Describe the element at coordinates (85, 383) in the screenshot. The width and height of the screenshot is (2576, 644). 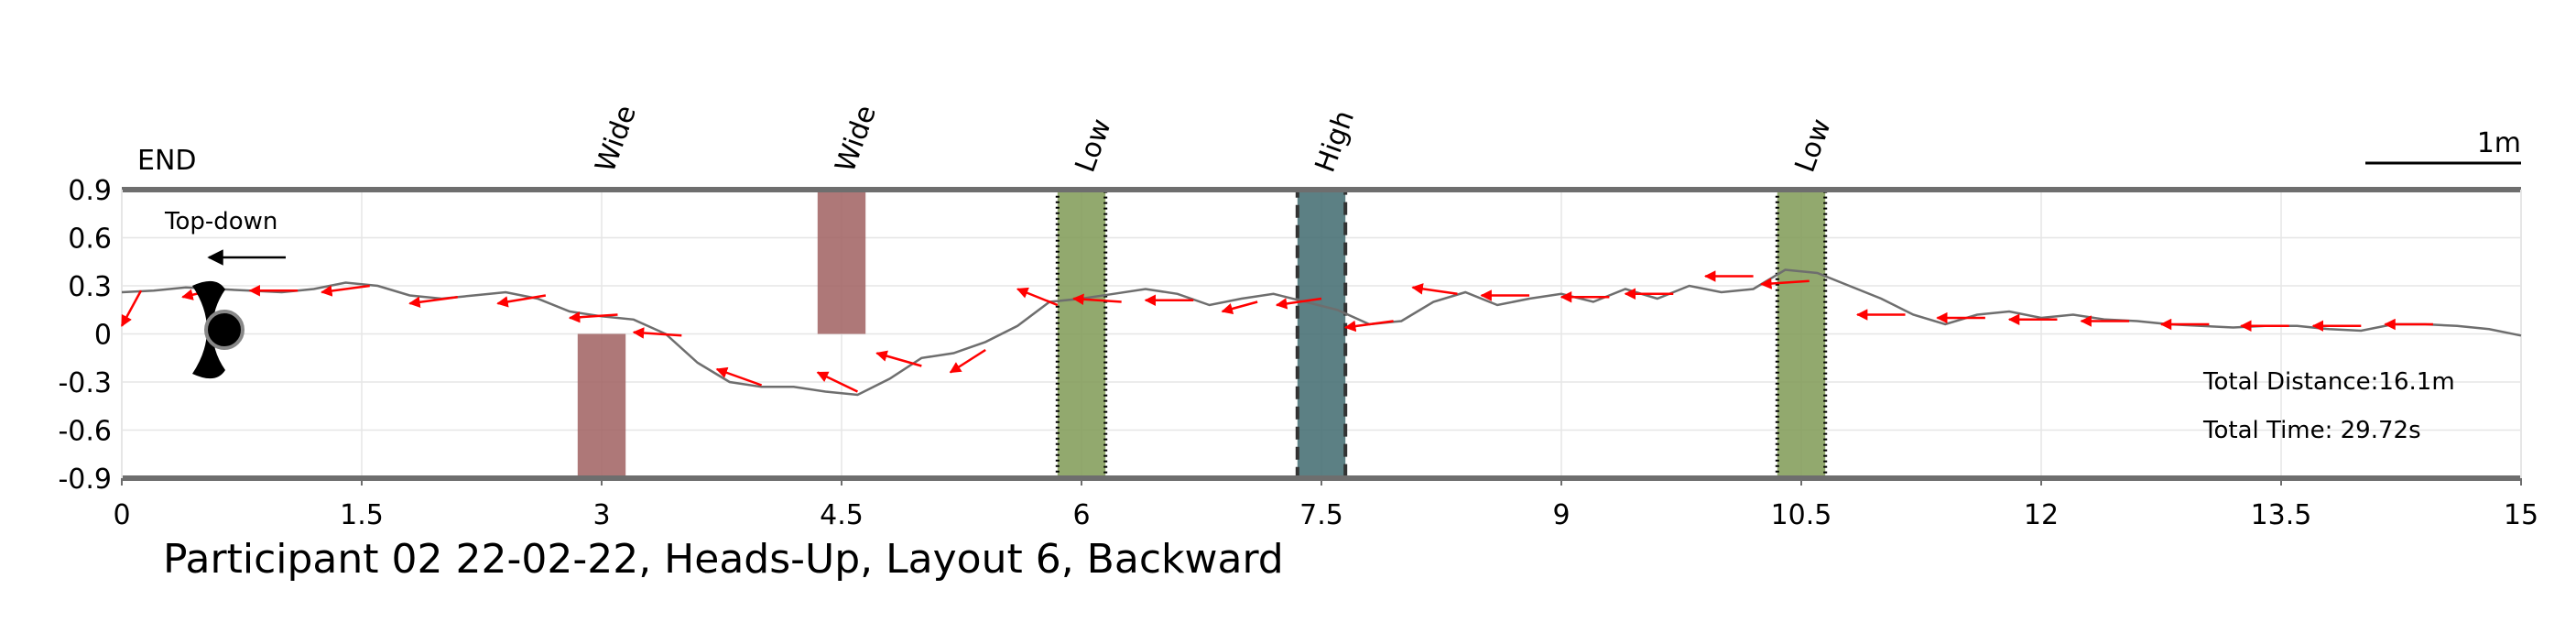
I see `y-tick-label: -0.3` at that location.